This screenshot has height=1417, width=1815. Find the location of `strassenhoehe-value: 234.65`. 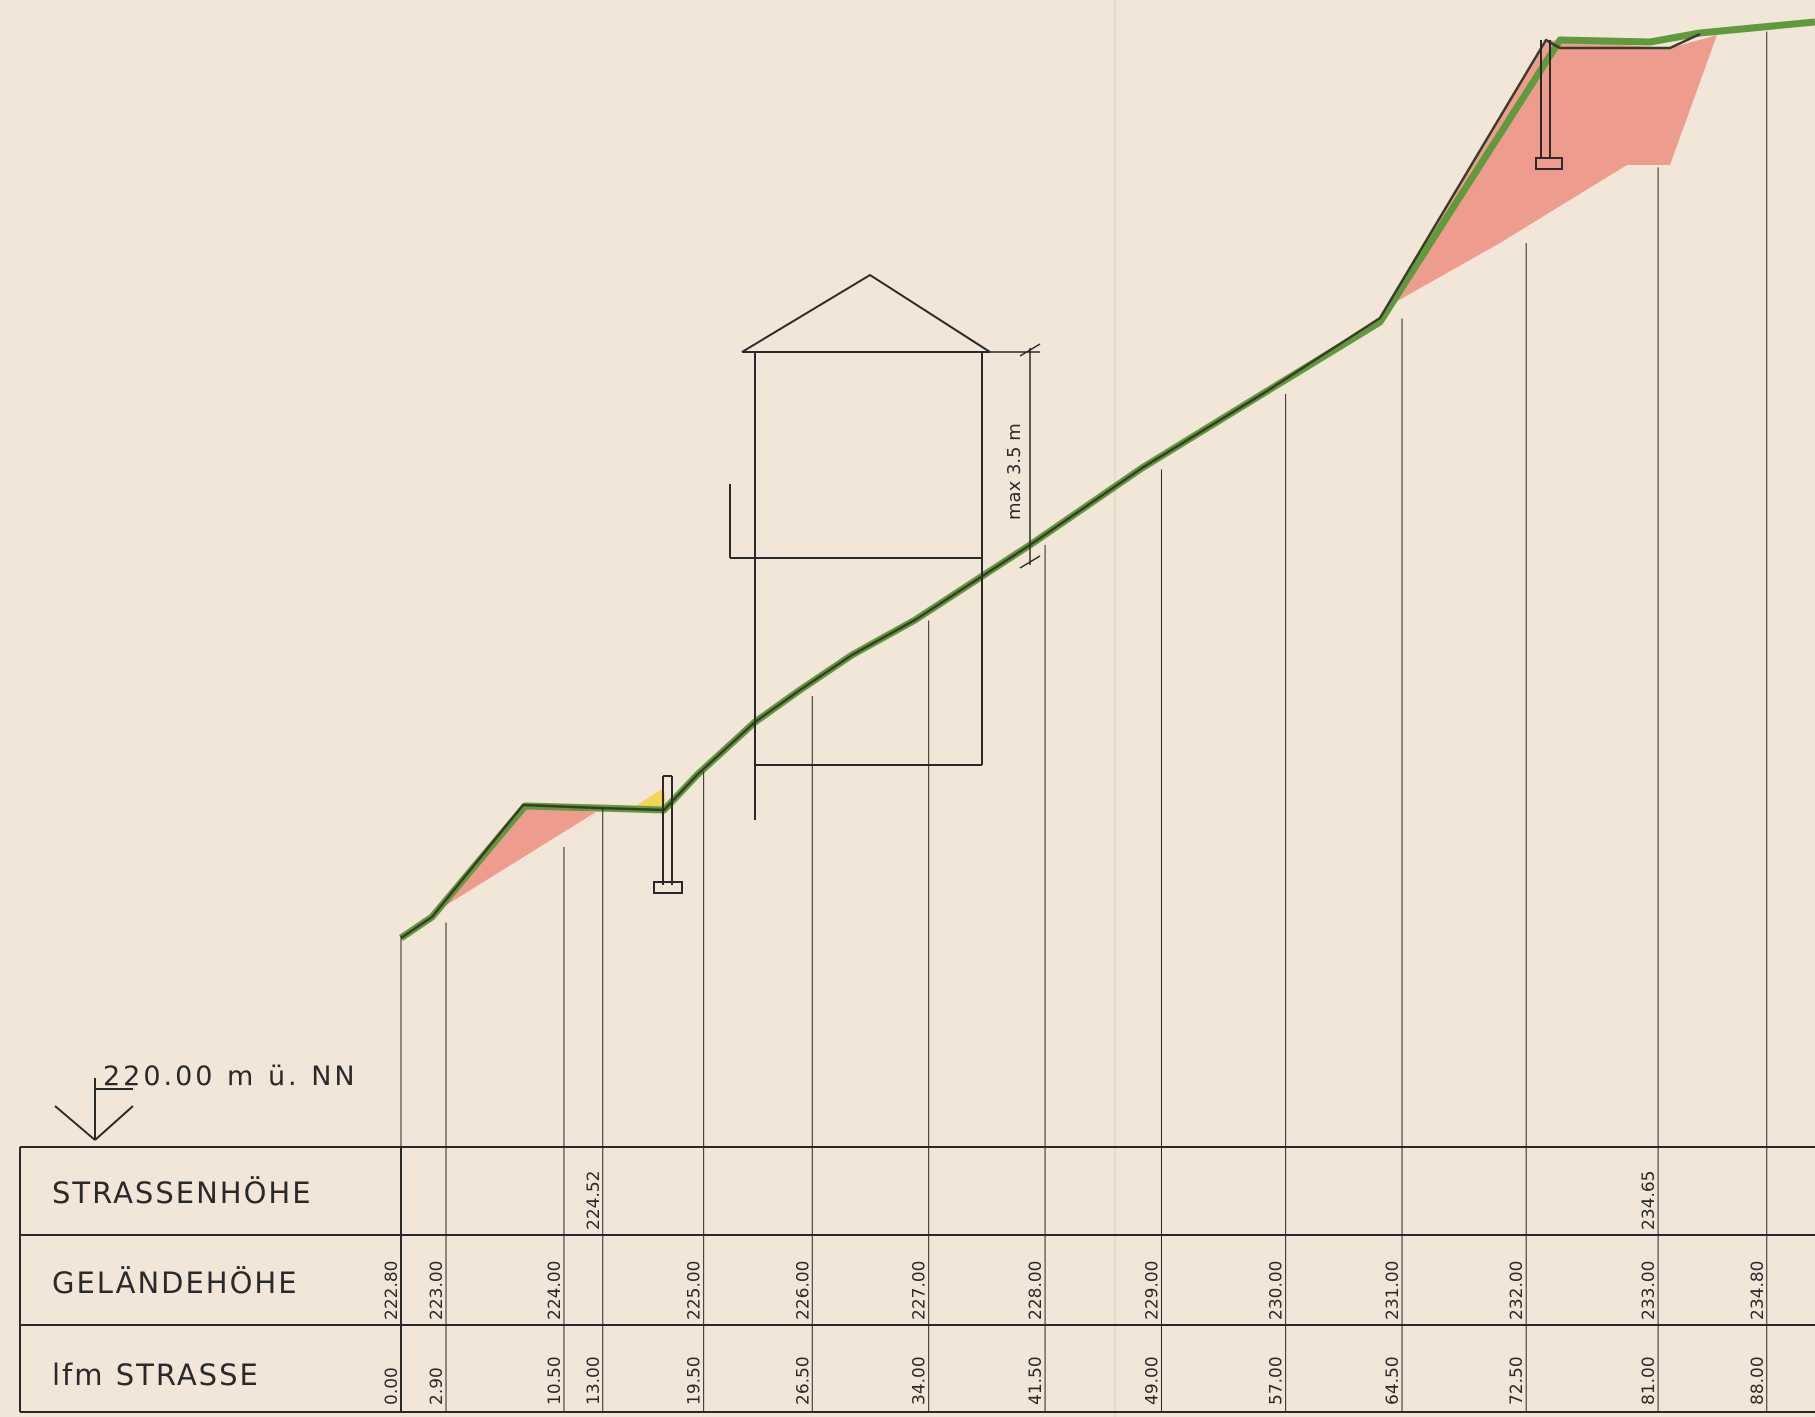

strassenhoehe-value: 234.65 is located at coordinates (1649, 1200).